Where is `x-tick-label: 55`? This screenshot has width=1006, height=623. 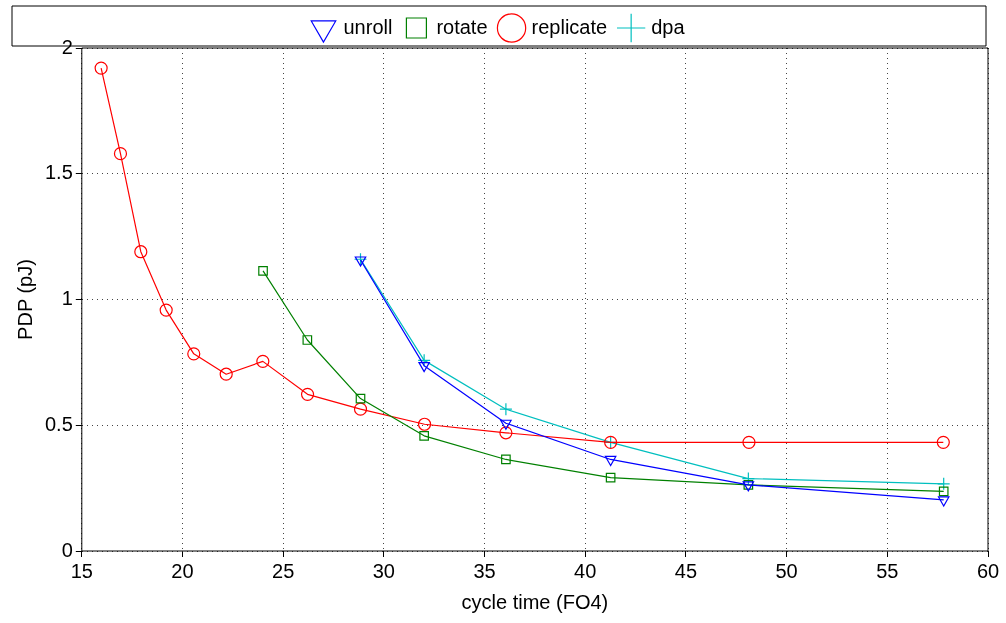
x-tick-label: 55 is located at coordinates (887, 570).